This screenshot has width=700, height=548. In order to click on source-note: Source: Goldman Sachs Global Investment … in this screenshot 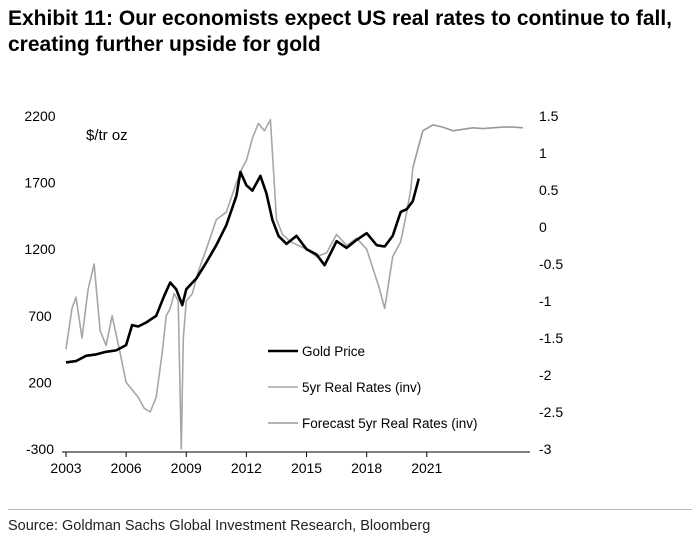, I will do `click(219, 526)`.